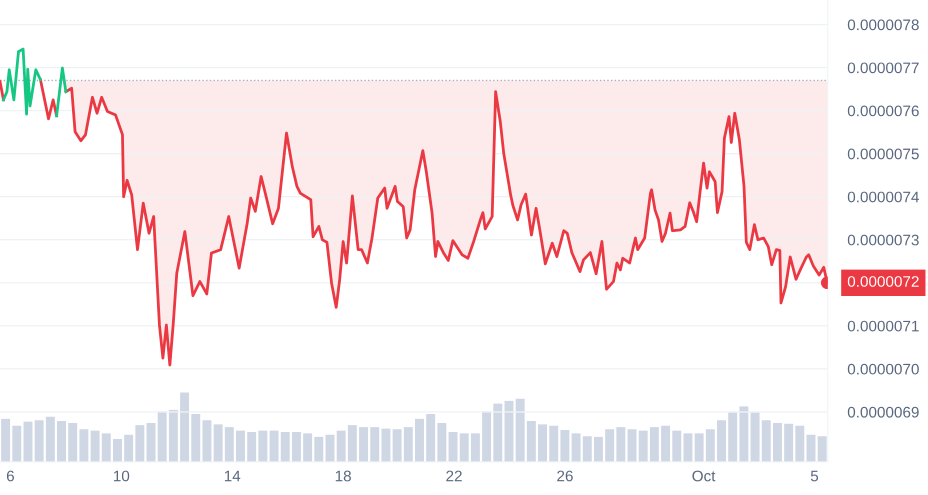 Image resolution: width=928 pixels, height=495 pixels. What do you see at coordinates (883, 24) in the screenshot?
I see `y-tick-label: 0.0000078` at bounding box center [883, 24].